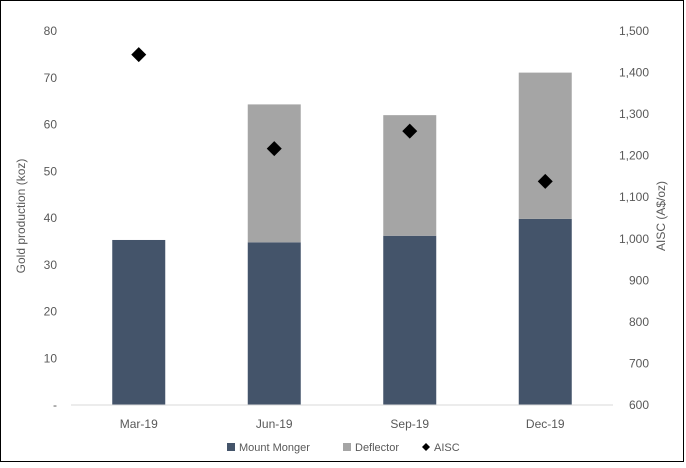 The image size is (686, 468). I want to click on y-axis-title-left: Gold production (koz), so click(21, 216).